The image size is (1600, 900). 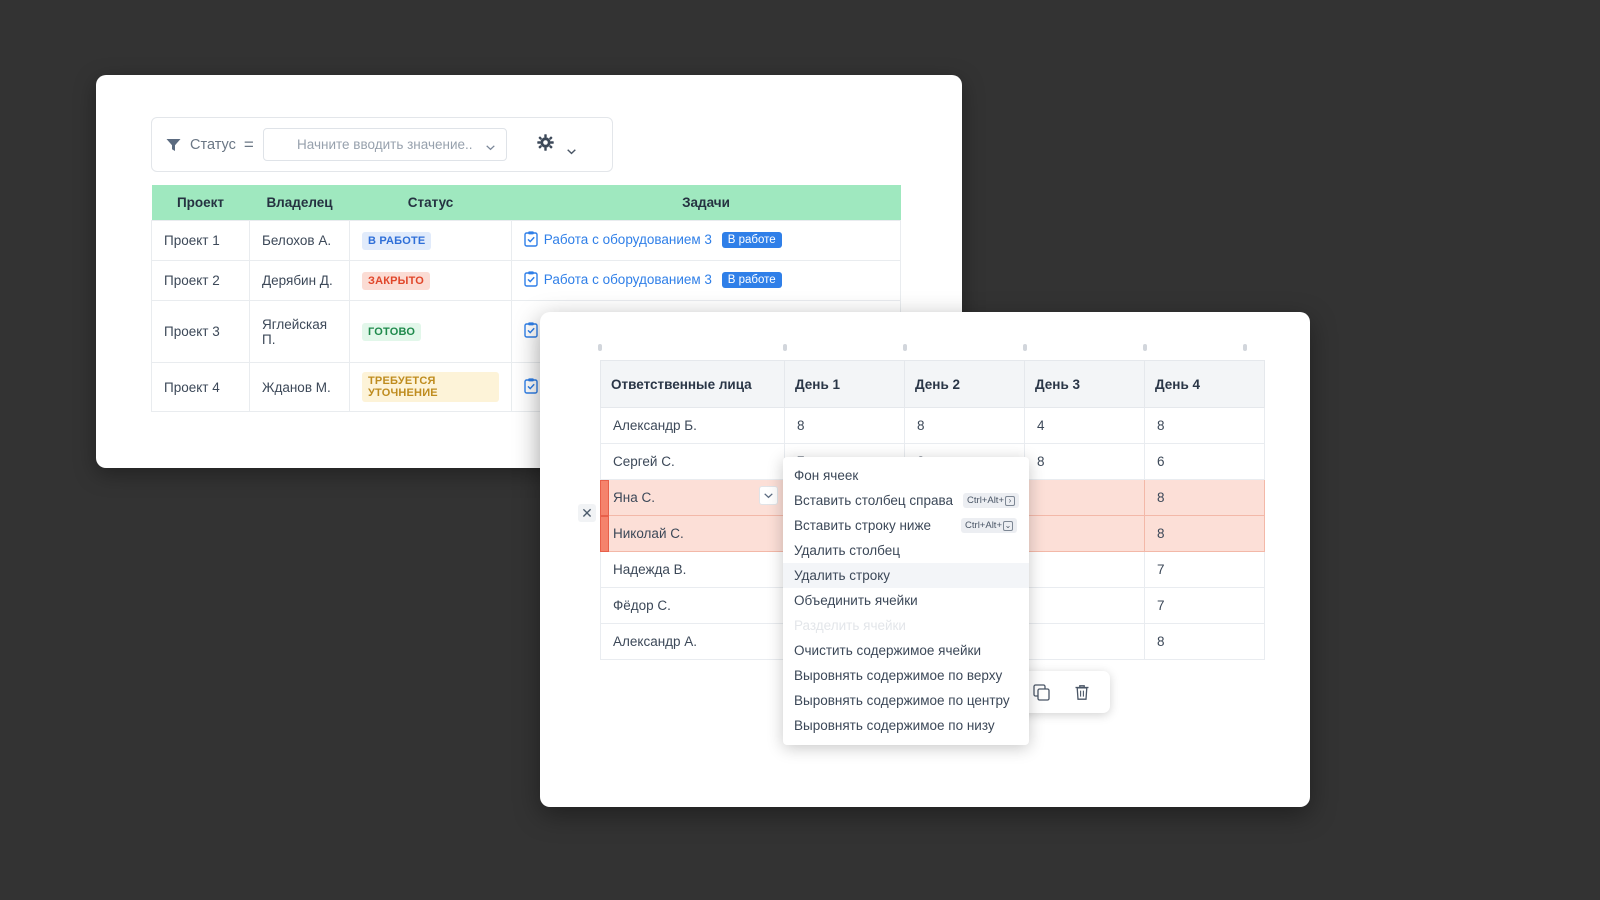 I want to click on menu-item-align-top: Выровнять содержимое по верху, so click(x=906, y=675).